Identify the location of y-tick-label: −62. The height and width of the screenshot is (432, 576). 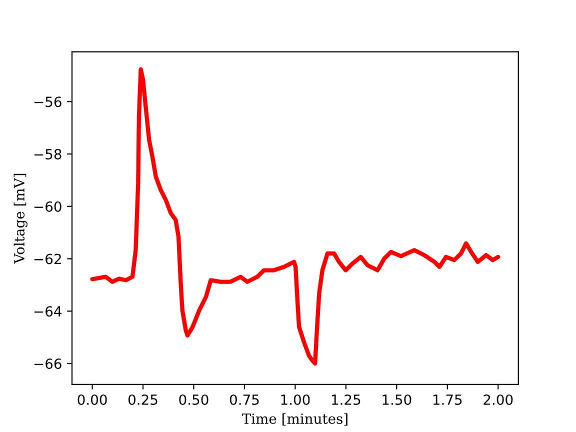
(47, 259).